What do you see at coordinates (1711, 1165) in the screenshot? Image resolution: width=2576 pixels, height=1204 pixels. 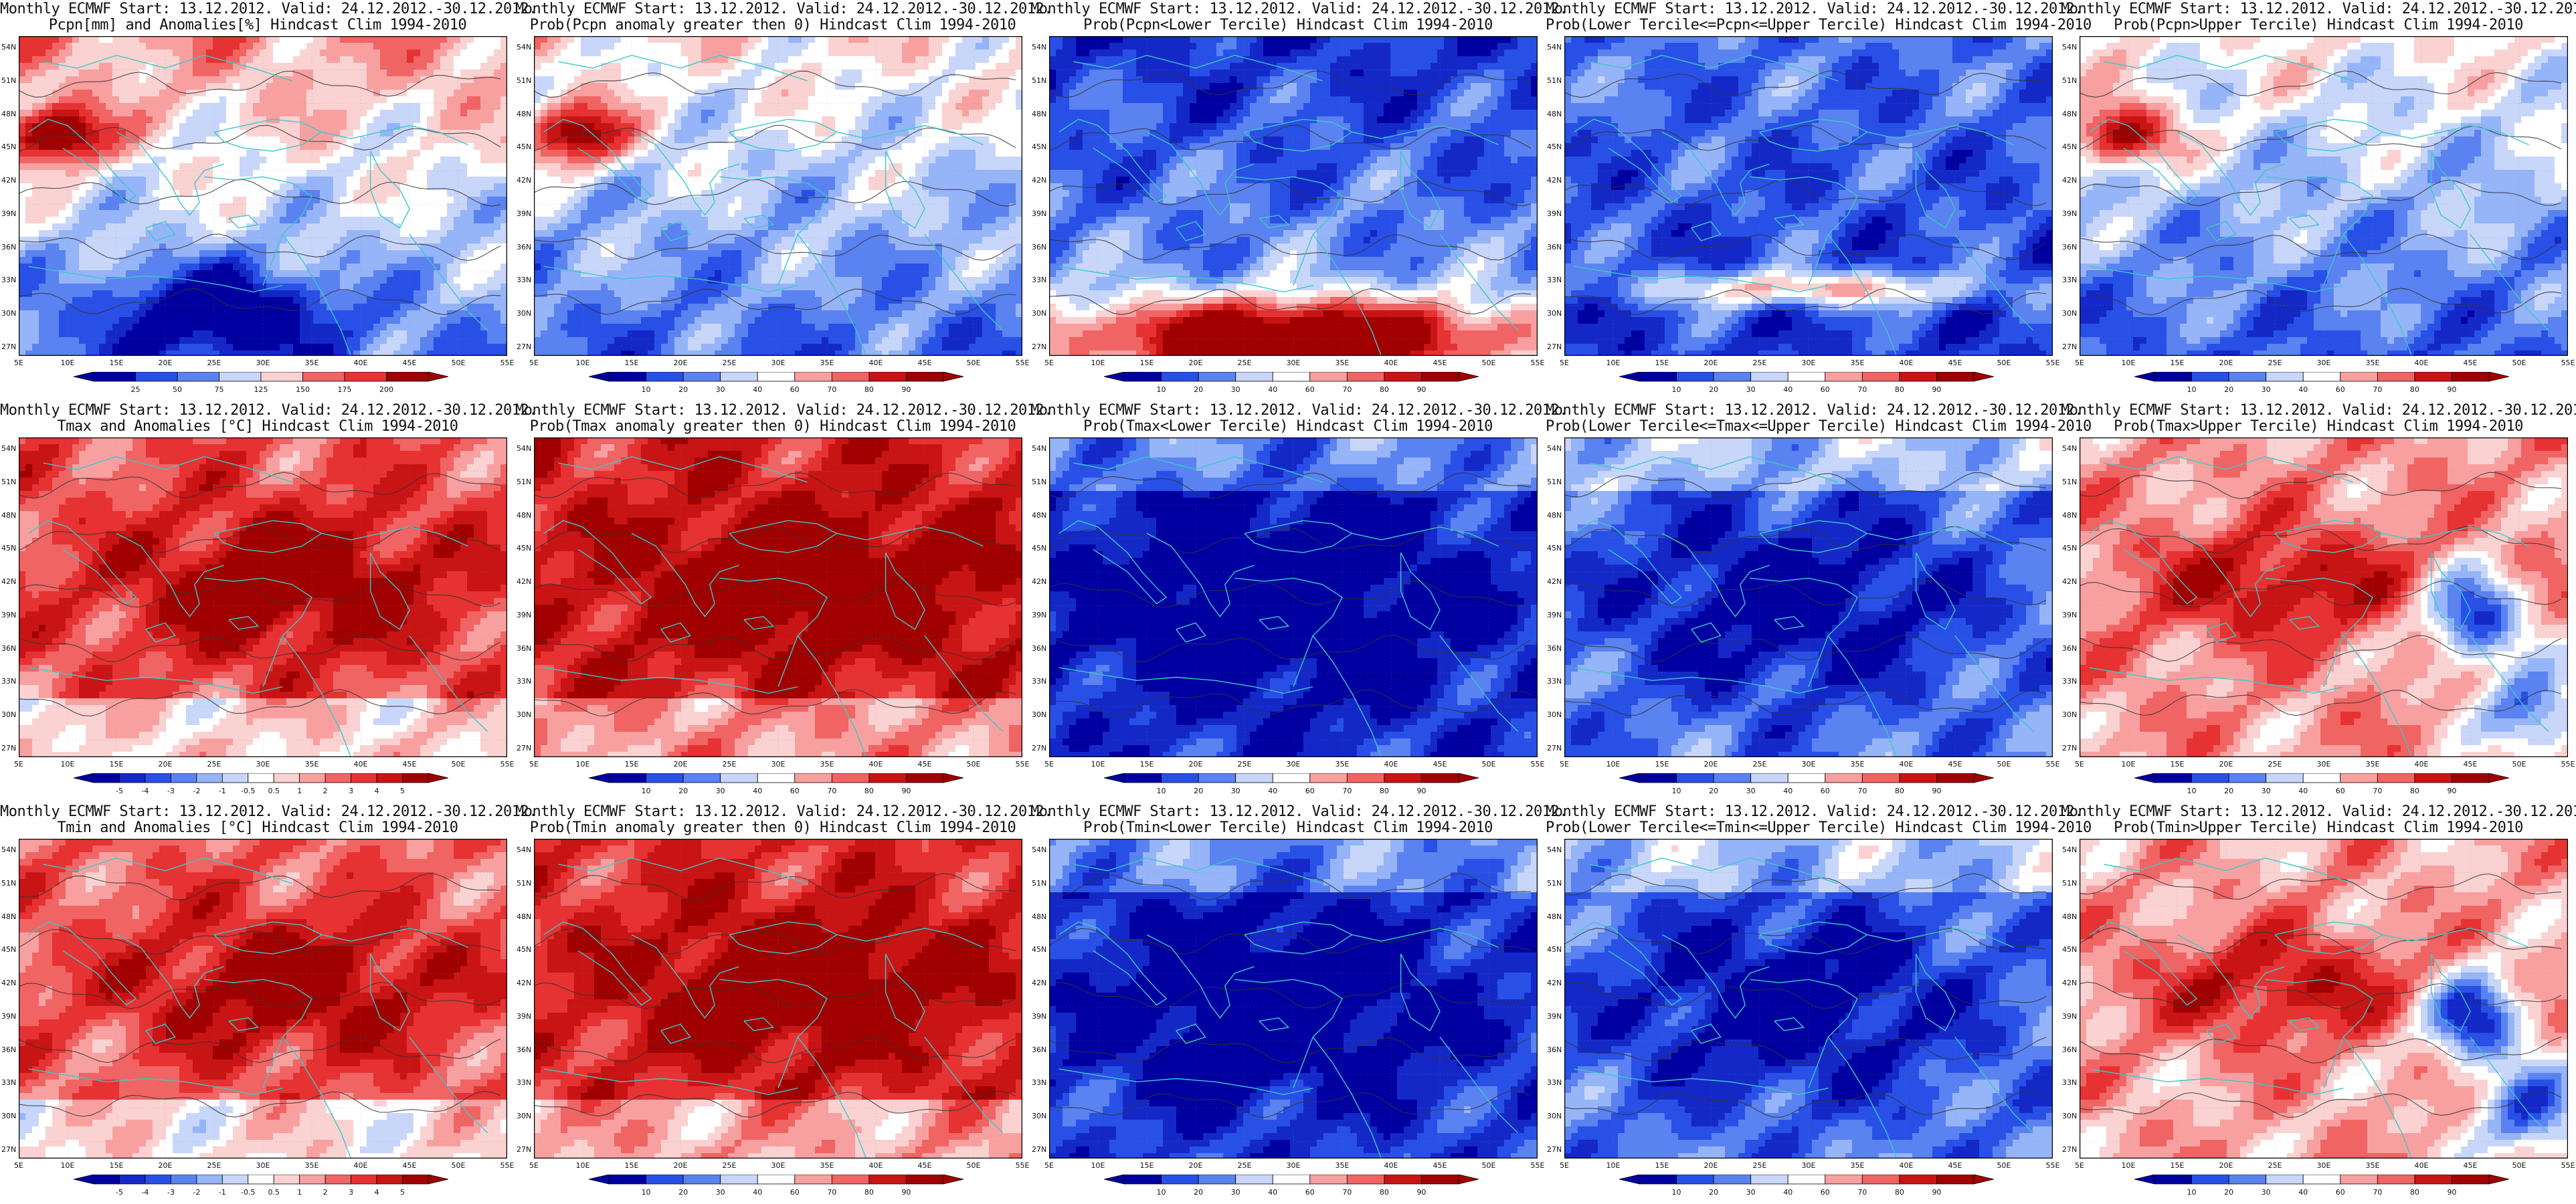 I see `lon-tick-label: 20E` at bounding box center [1711, 1165].